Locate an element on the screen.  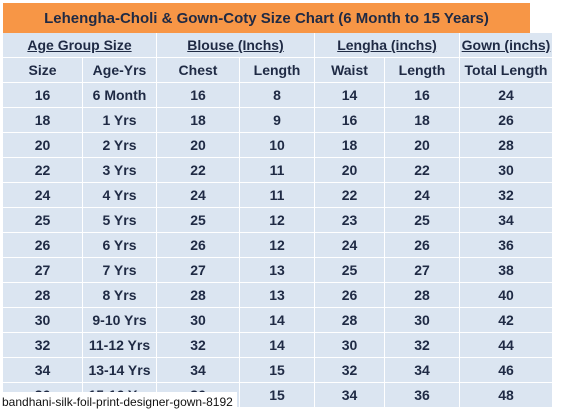
table-cell: 48 is located at coordinates (506, 395).